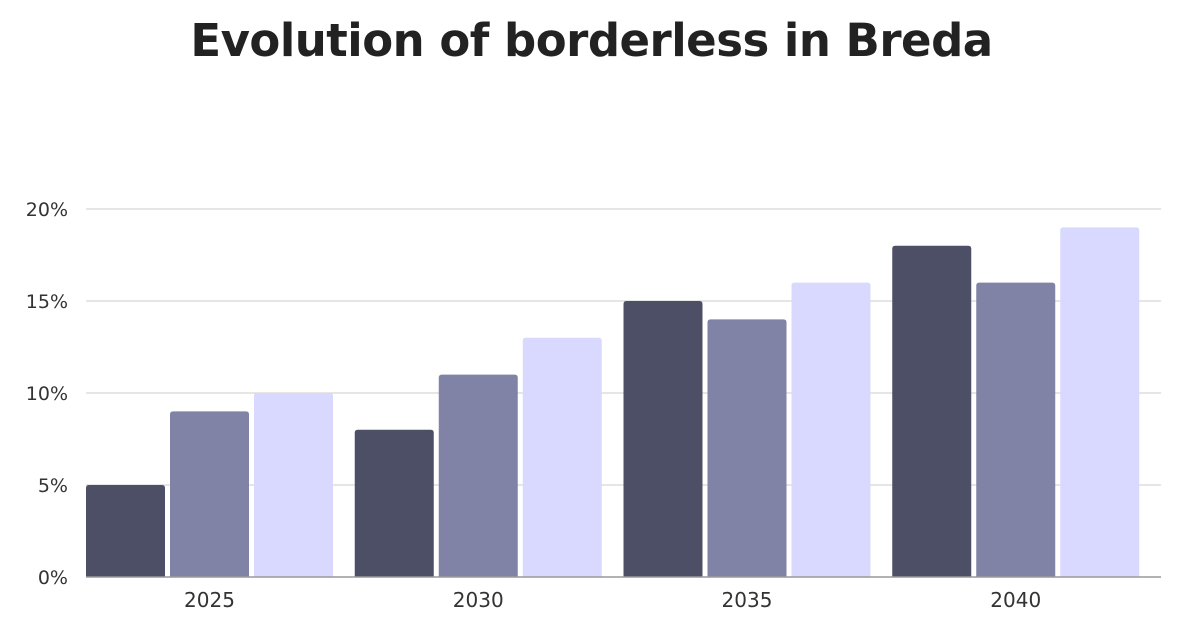 The image size is (1183, 629). What do you see at coordinates (209, 600) in the screenshot?
I see `x-tick-label: 2025` at bounding box center [209, 600].